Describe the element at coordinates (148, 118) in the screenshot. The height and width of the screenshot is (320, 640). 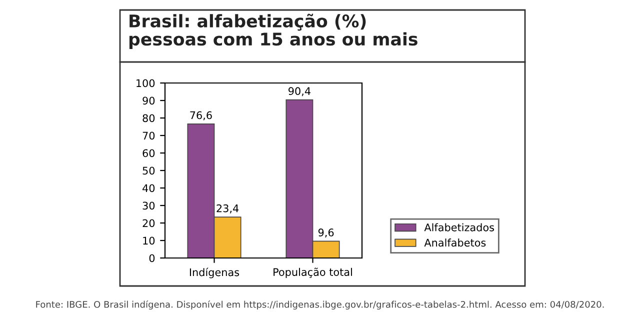
I see `y-tick-label: 80` at that location.